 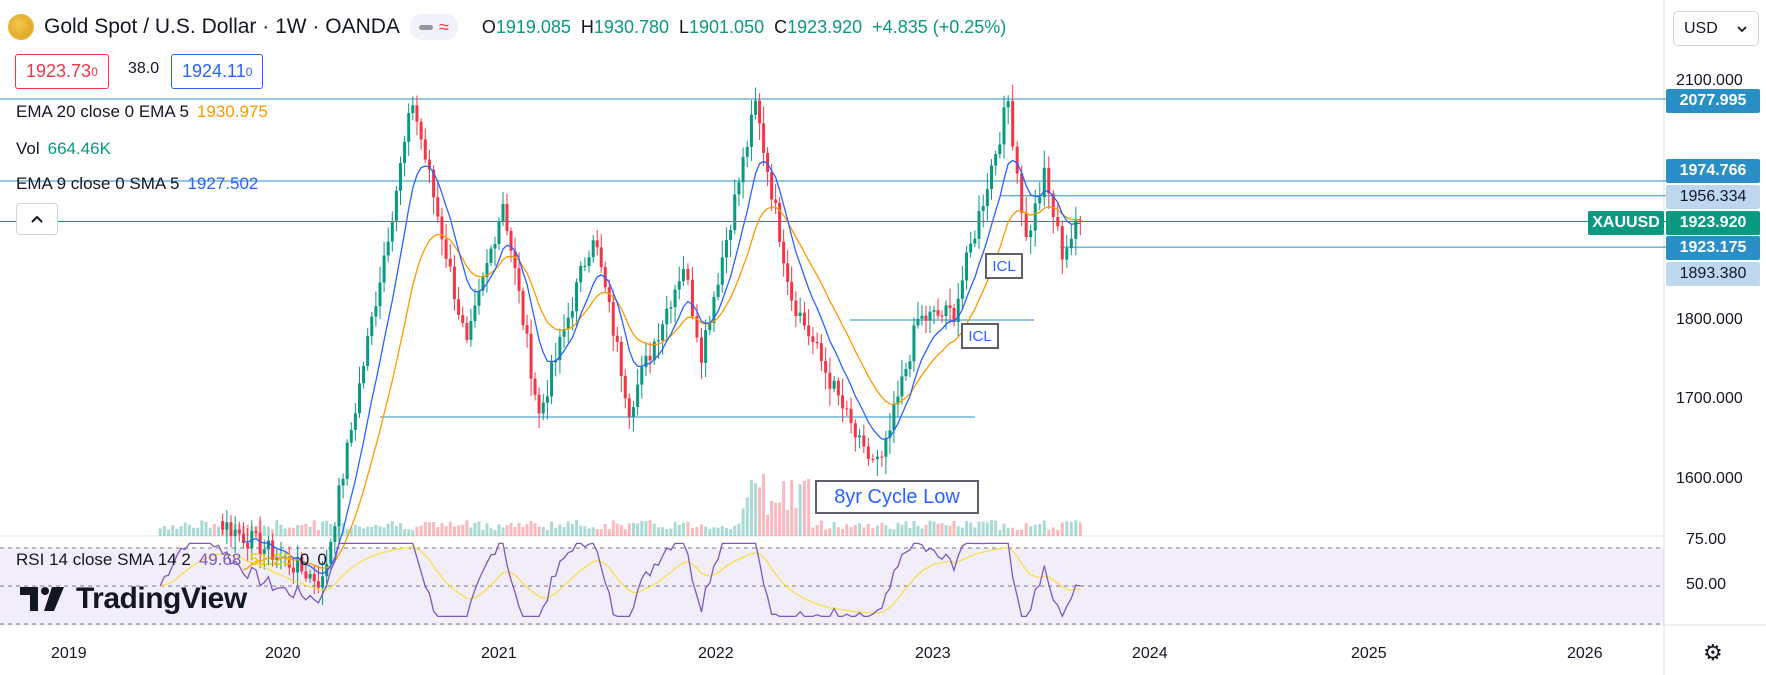 What do you see at coordinates (1713, 171) in the screenshot?
I see `price-label-level2: 1974.766` at bounding box center [1713, 171].